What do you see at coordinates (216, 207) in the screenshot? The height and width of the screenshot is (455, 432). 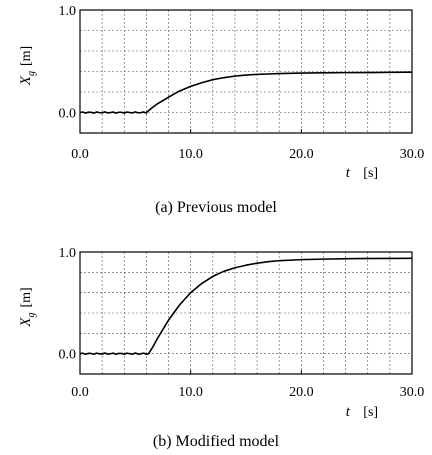 I see `chart-caption-a: (a) Previous model` at bounding box center [216, 207].